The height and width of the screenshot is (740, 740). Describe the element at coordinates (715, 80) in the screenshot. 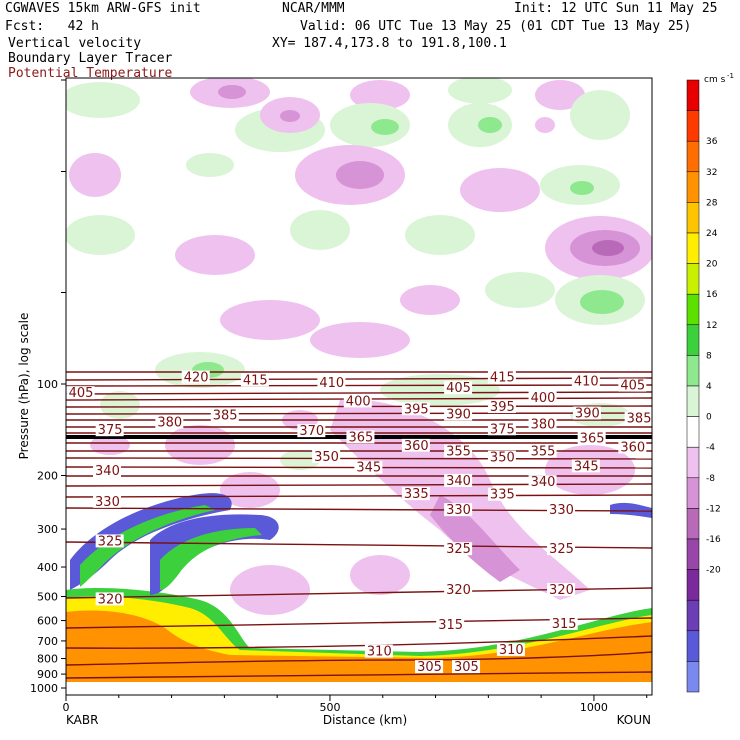

I see `colorbar-units: cm s` at that location.